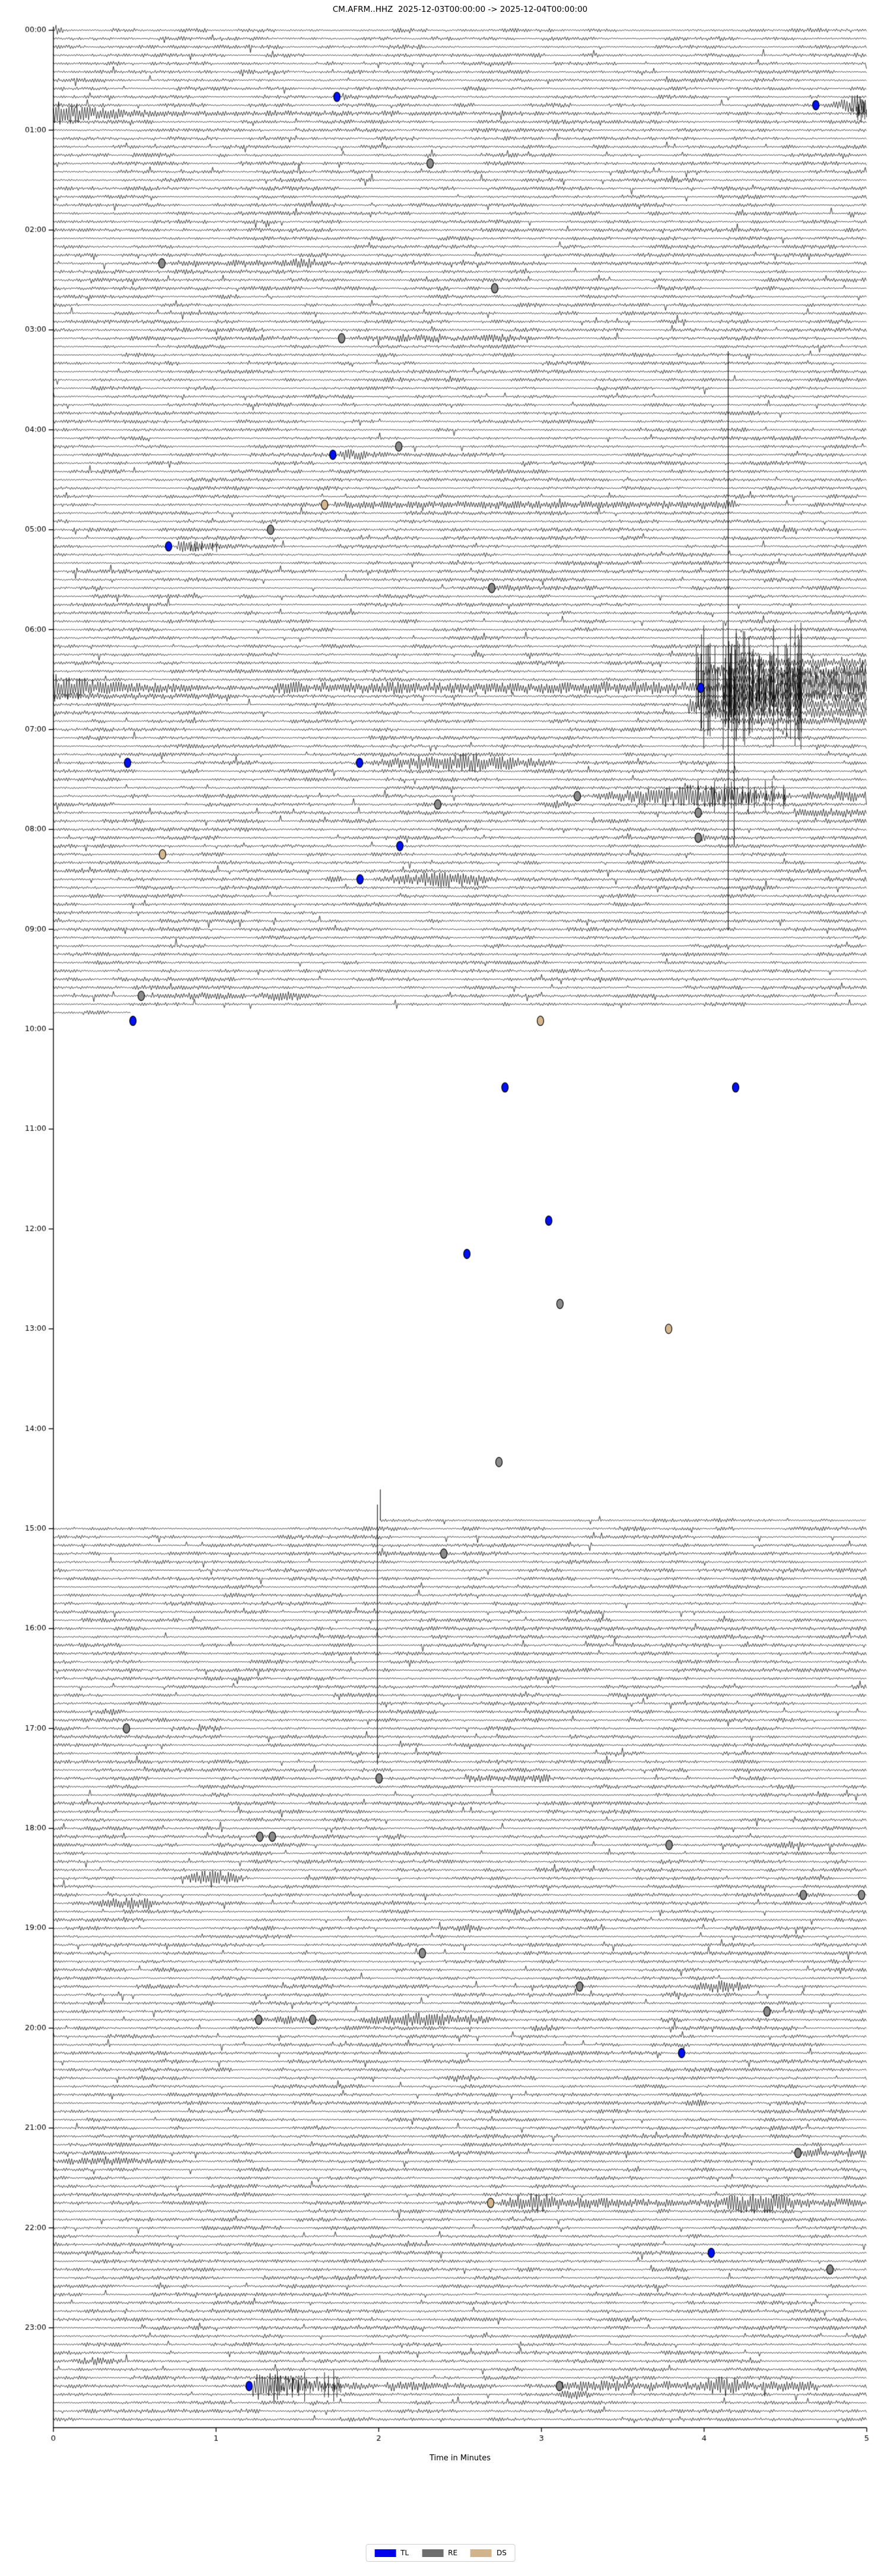 The height and width of the screenshot is (2576, 881). I want to click on legend-item-ds: DS, so click(489, 2553).